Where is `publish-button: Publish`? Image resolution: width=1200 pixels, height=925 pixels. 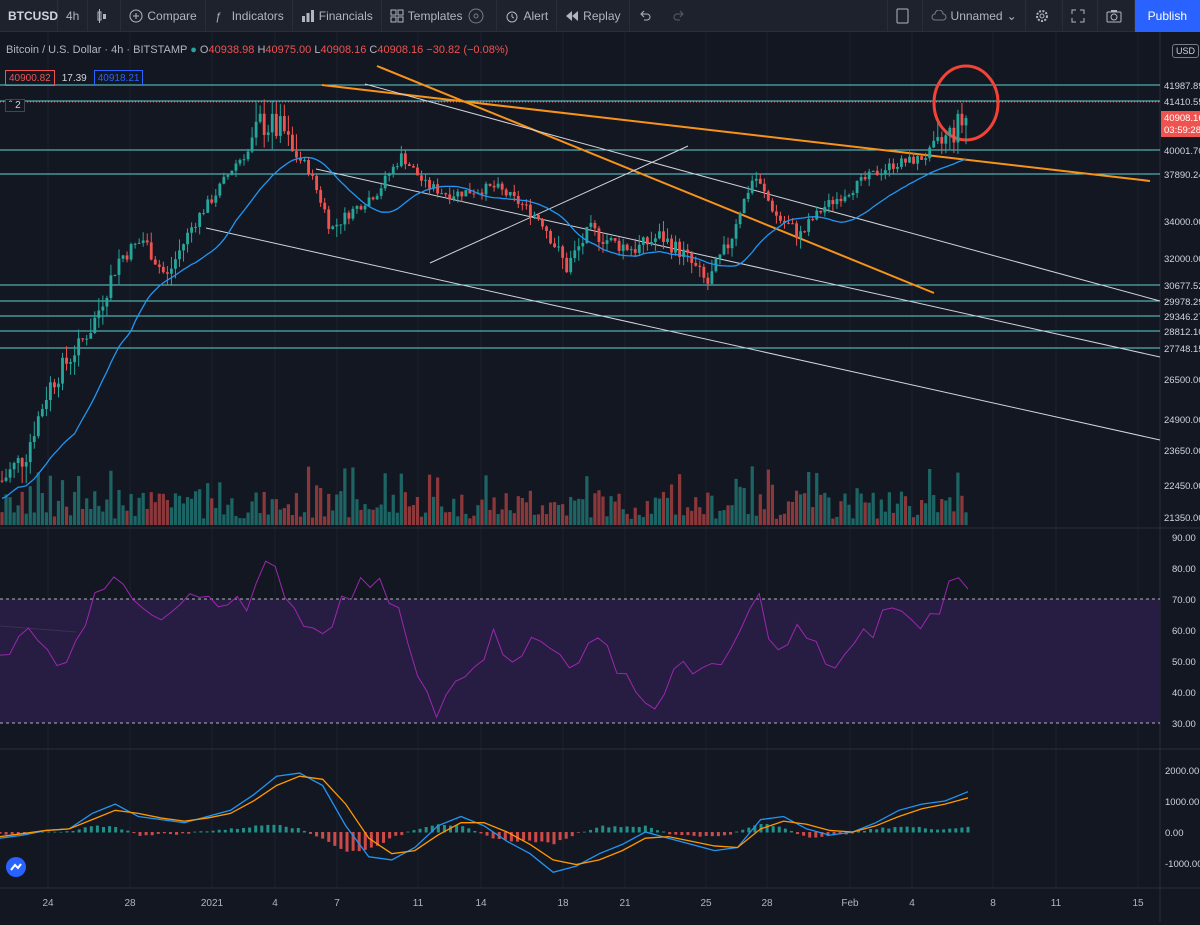
publish-button: Publish is located at coordinates (1167, 16).